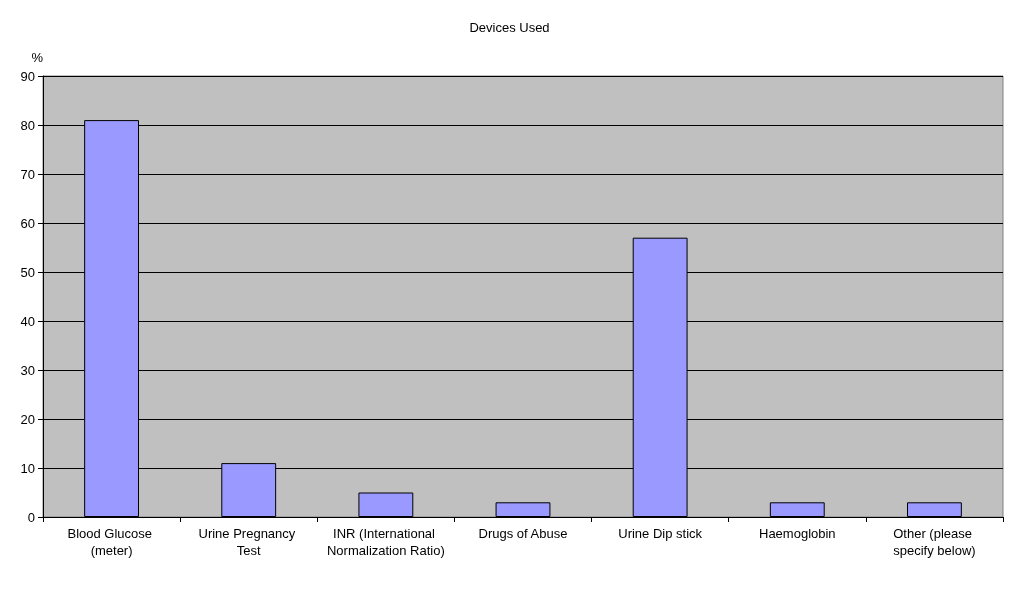 The height and width of the screenshot is (611, 1019). Describe the element at coordinates (934, 542) in the screenshot. I see `x-tick-label: Other (please specify below)` at that location.